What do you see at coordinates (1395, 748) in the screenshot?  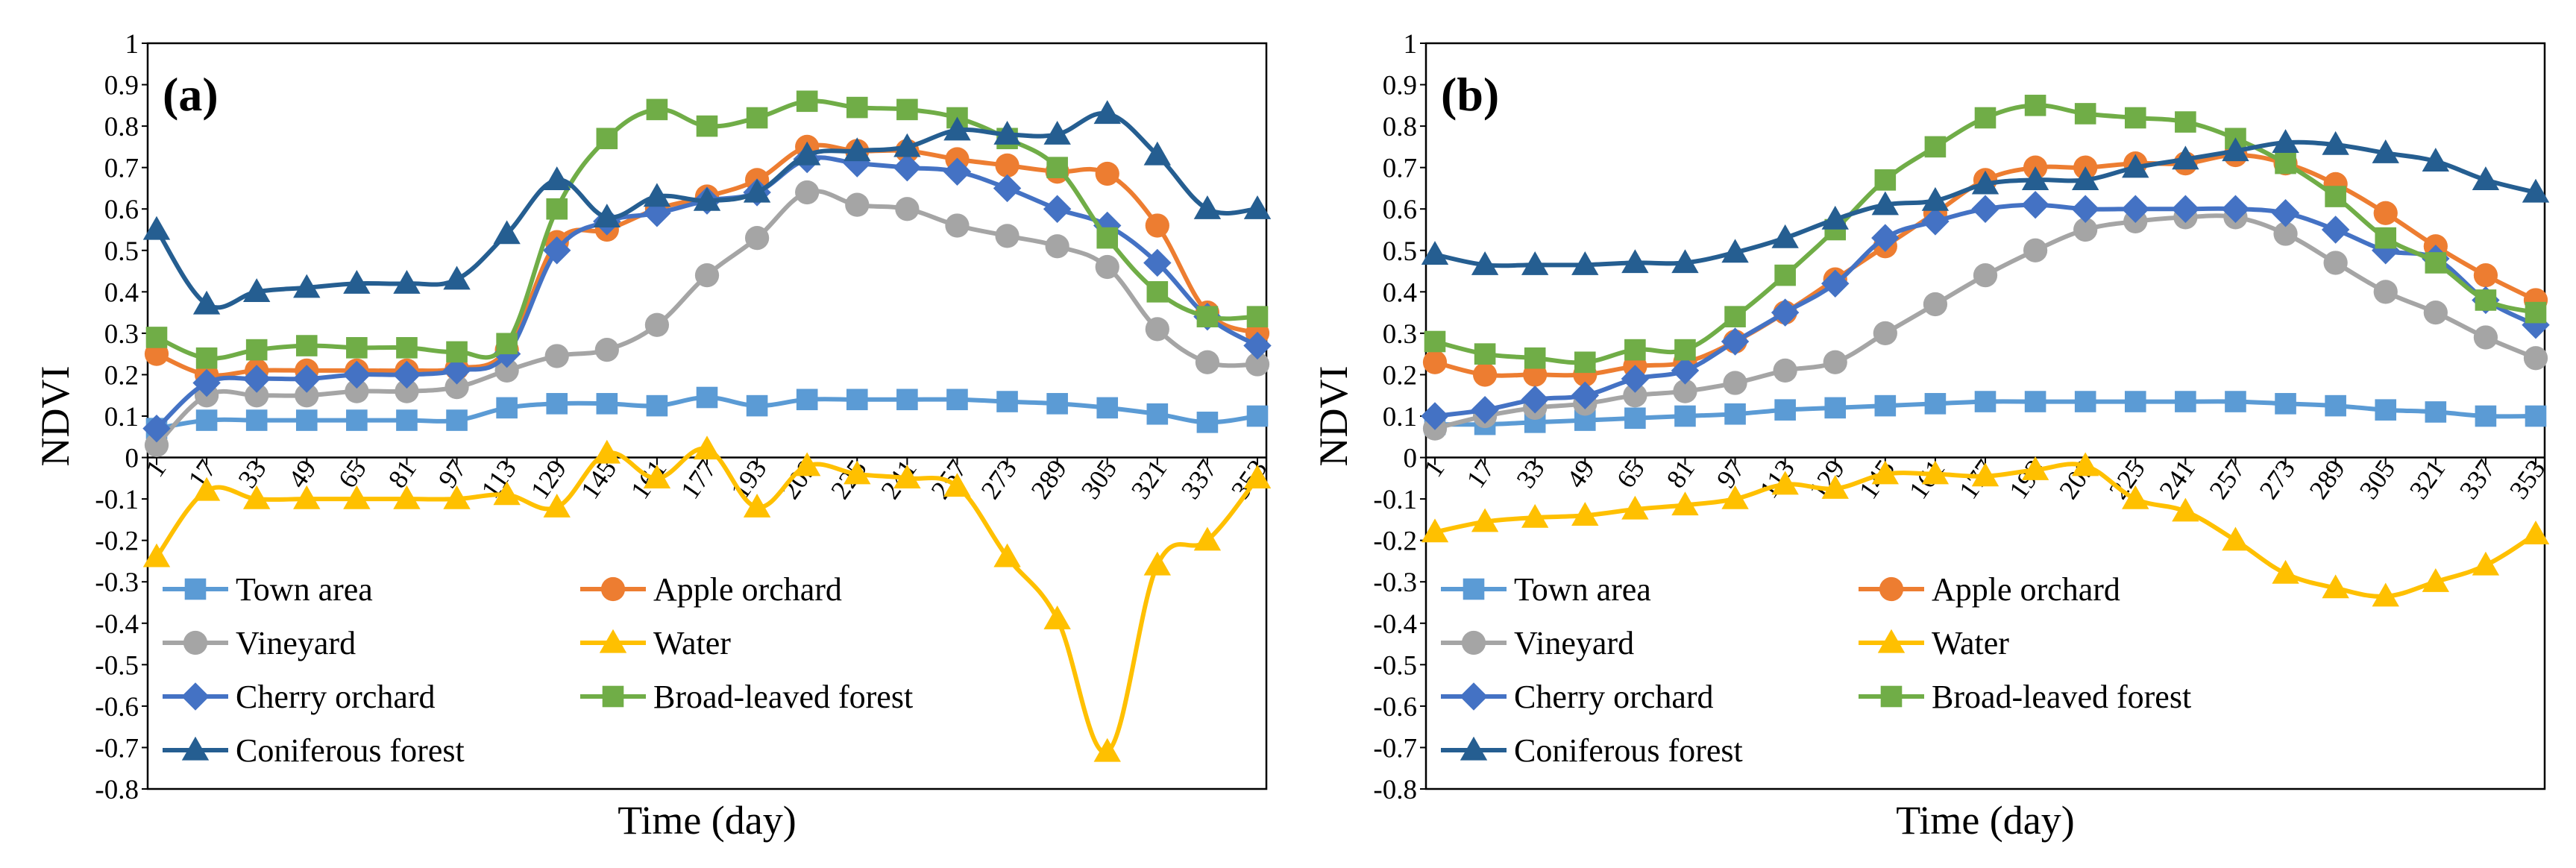 I see `y-tick-label: -0.7` at bounding box center [1395, 748].